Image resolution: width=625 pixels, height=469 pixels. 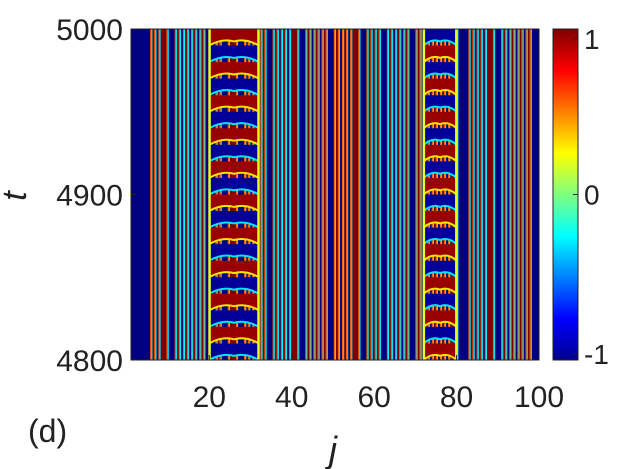 What do you see at coordinates (331, 449) in the screenshot?
I see `x-axis-label: j` at bounding box center [331, 449].